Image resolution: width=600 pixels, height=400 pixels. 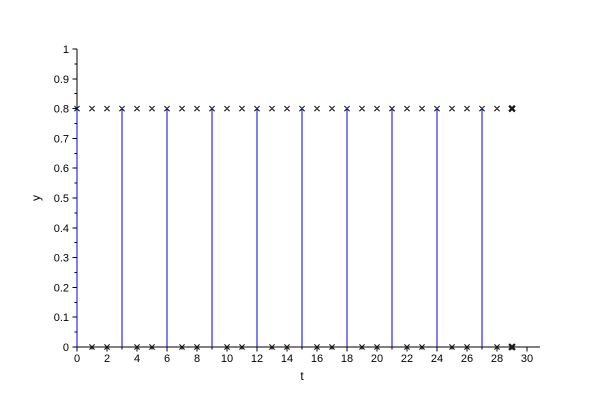 What do you see at coordinates (107, 359) in the screenshot?
I see `x-tick-label: 2` at bounding box center [107, 359].